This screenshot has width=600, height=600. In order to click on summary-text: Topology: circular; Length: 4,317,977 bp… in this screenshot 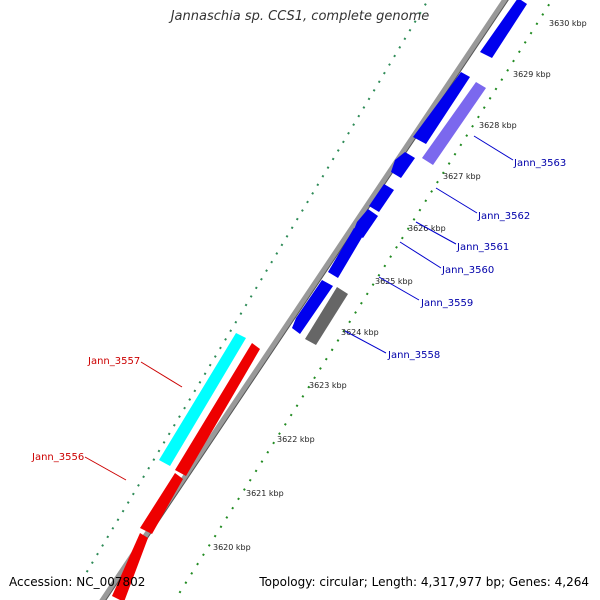, I will do `click(424, 582)`.